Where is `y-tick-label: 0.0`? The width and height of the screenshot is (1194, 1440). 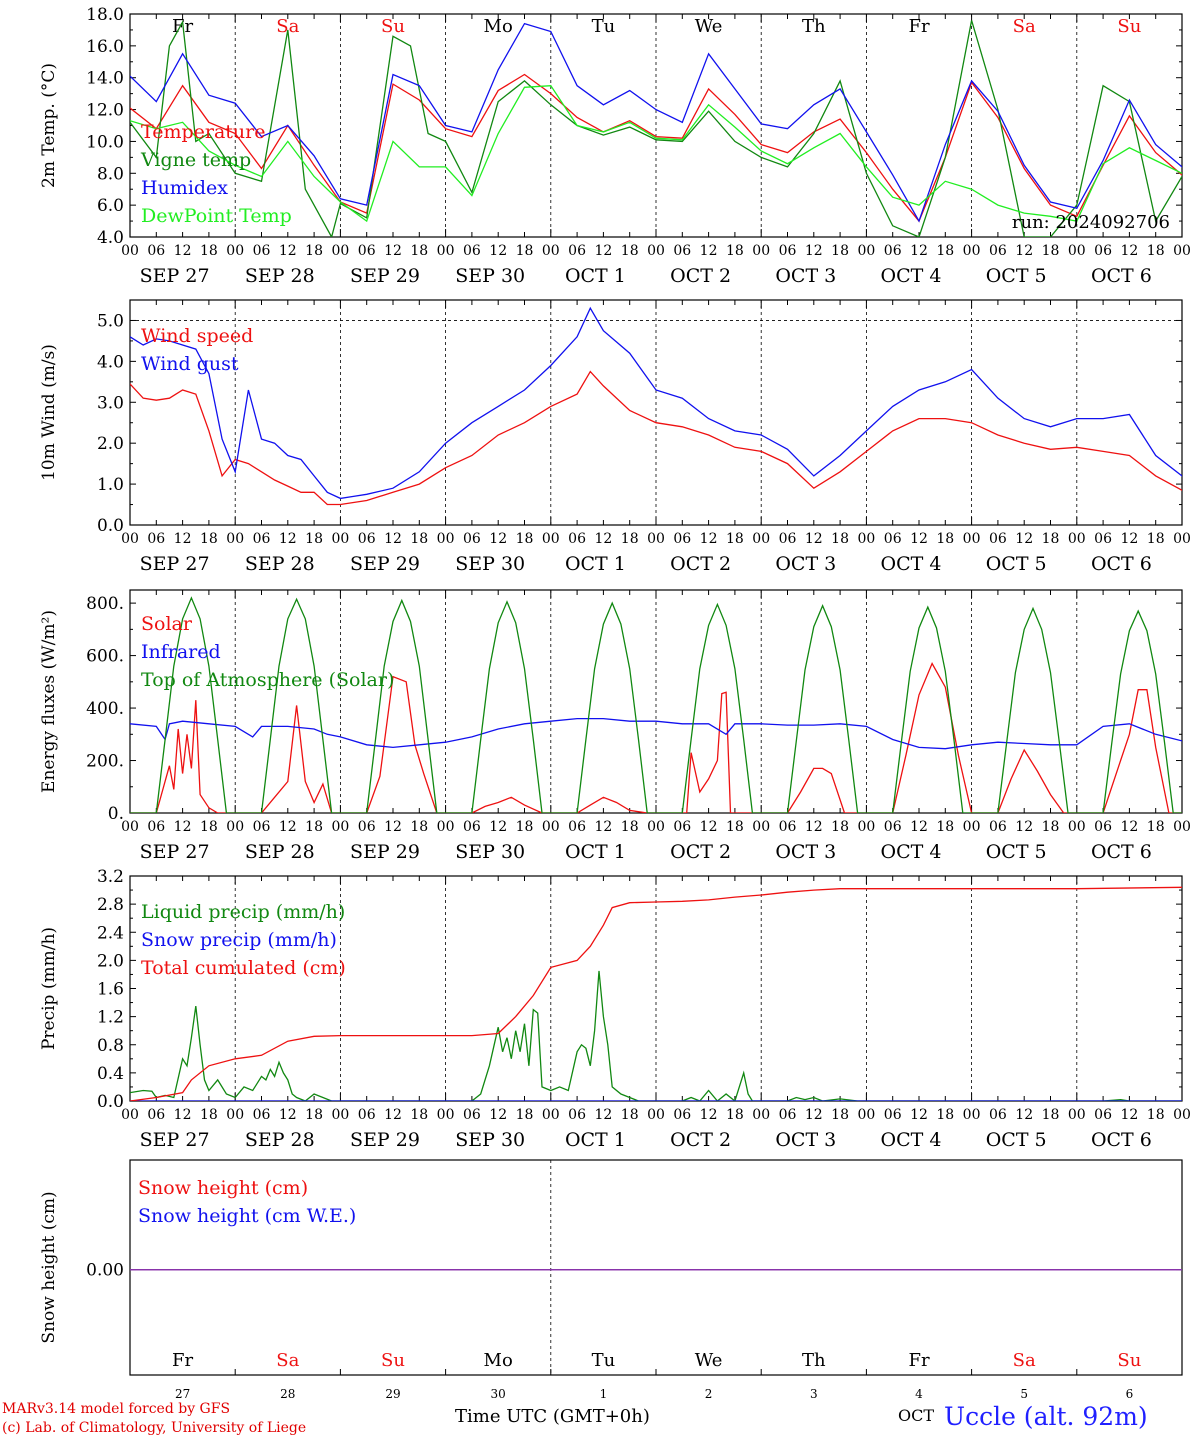 y-tick-label: 0.0 is located at coordinates (110, 526).